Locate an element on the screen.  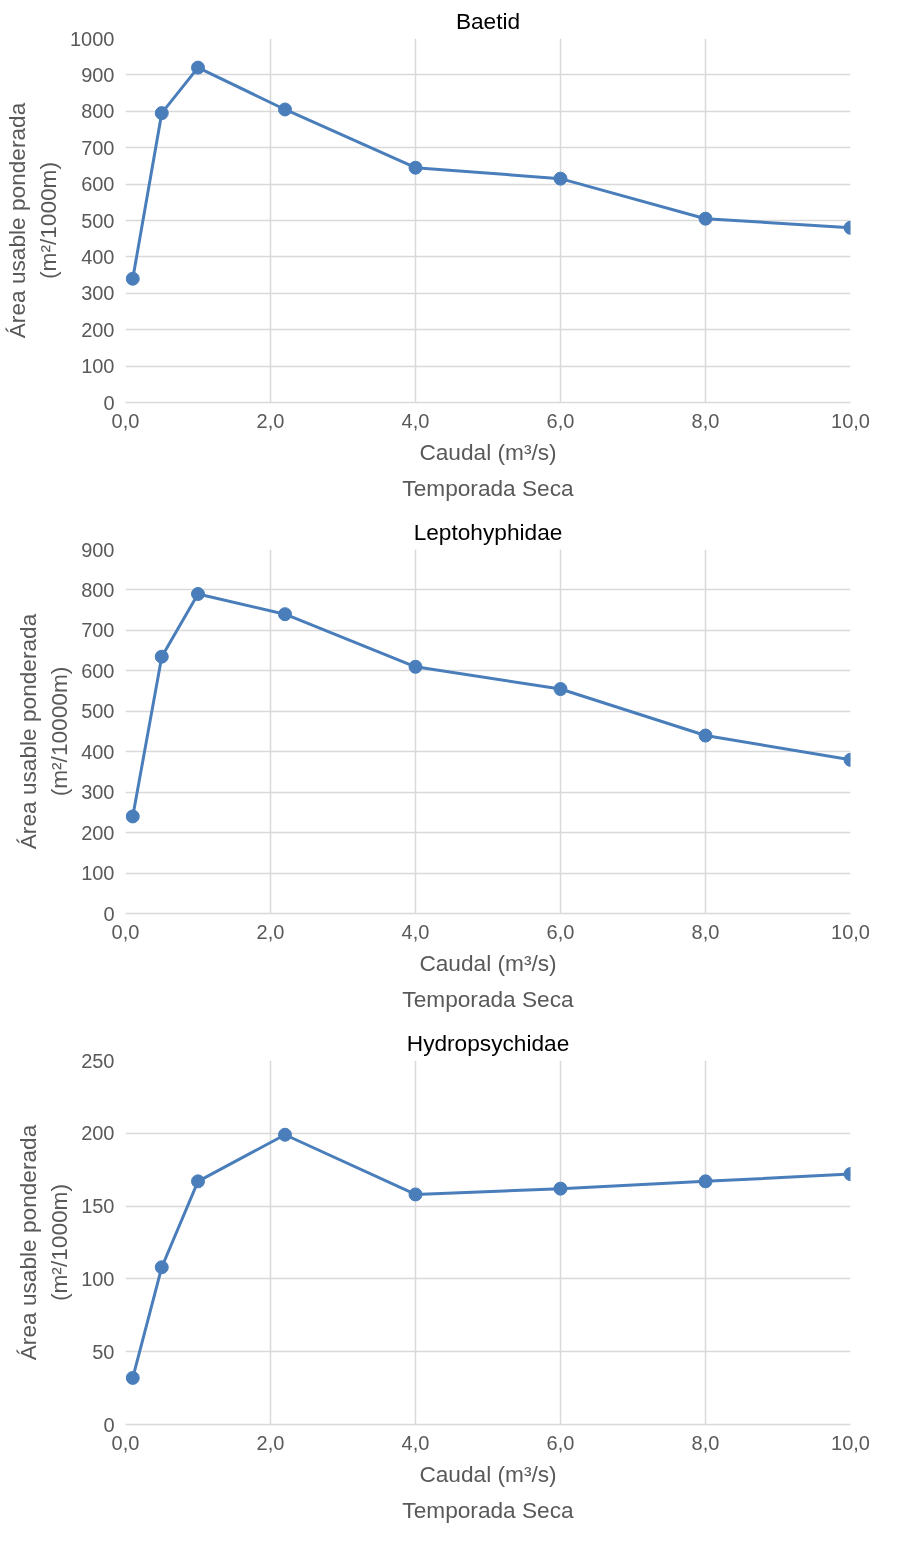
y-tick-label: 250 is located at coordinates (98, 1060).